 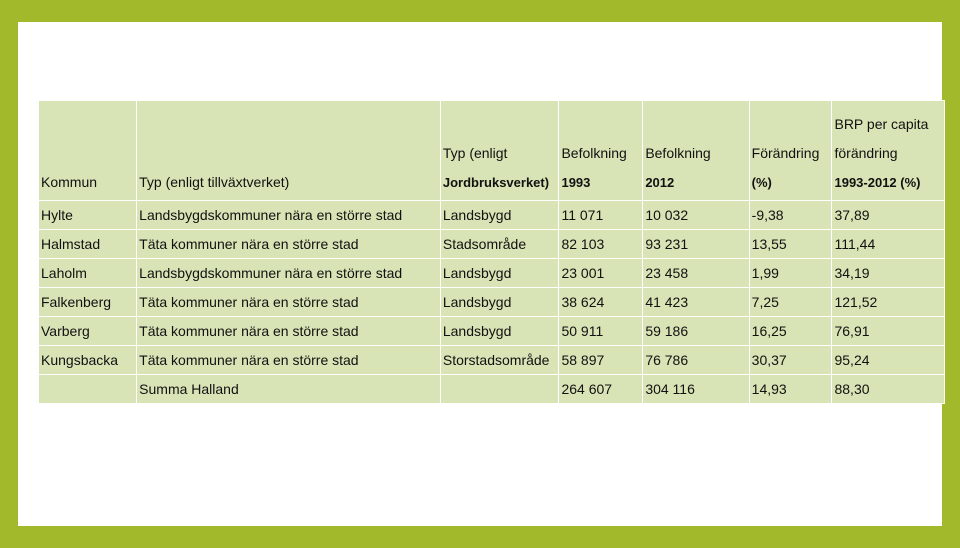 I want to click on cell-forandring: 30,37, so click(x=790, y=360).